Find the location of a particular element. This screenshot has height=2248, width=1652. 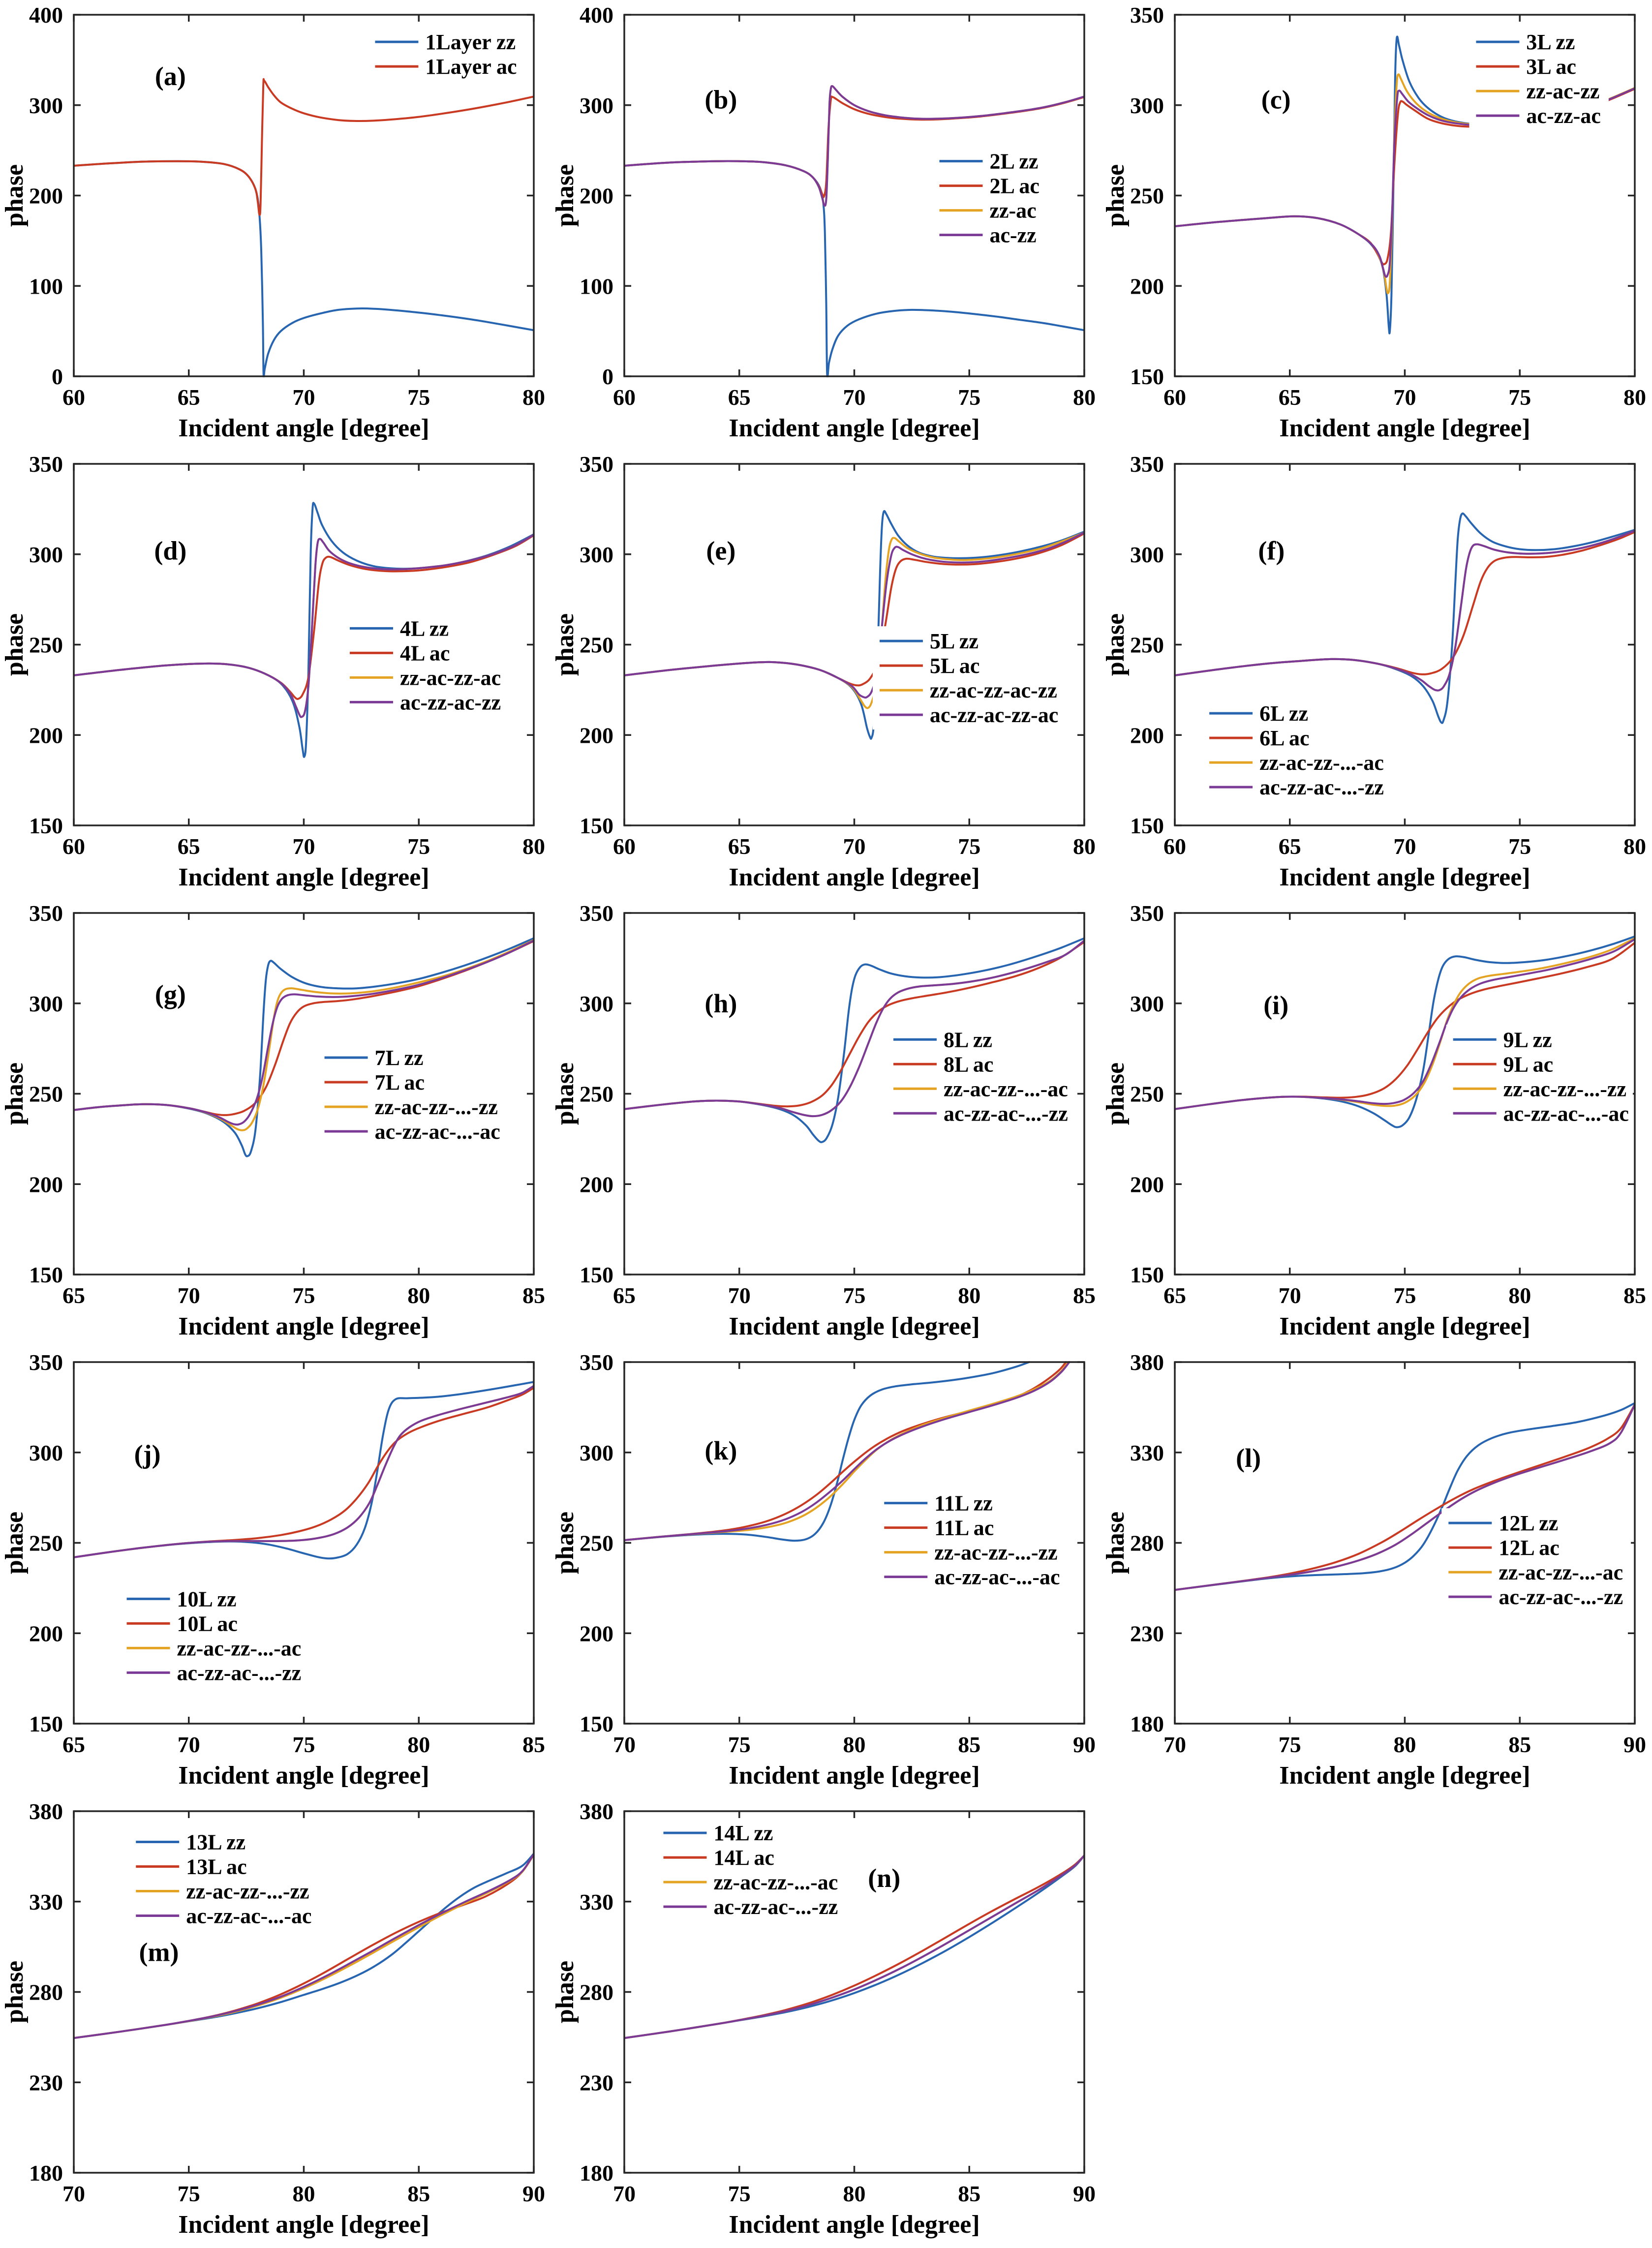

legend-label: 7L ac is located at coordinates (400, 1082).